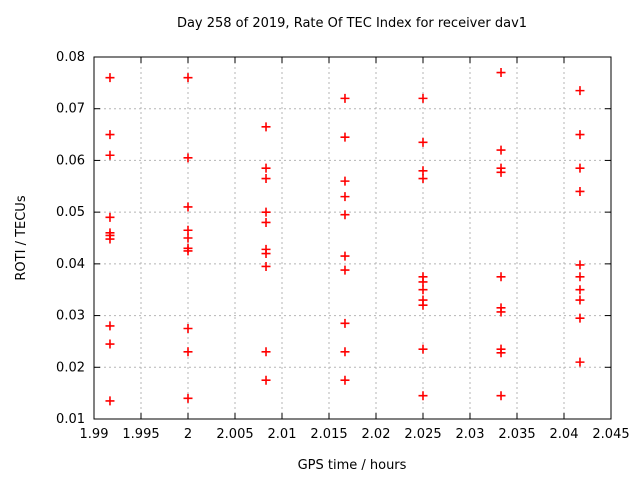 Image resolution: width=640 pixels, height=480 pixels. What do you see at coordinates (70, 109) in the screenshot?
I see `y-tick-label: 0.07` at bounding box center [70, 109].